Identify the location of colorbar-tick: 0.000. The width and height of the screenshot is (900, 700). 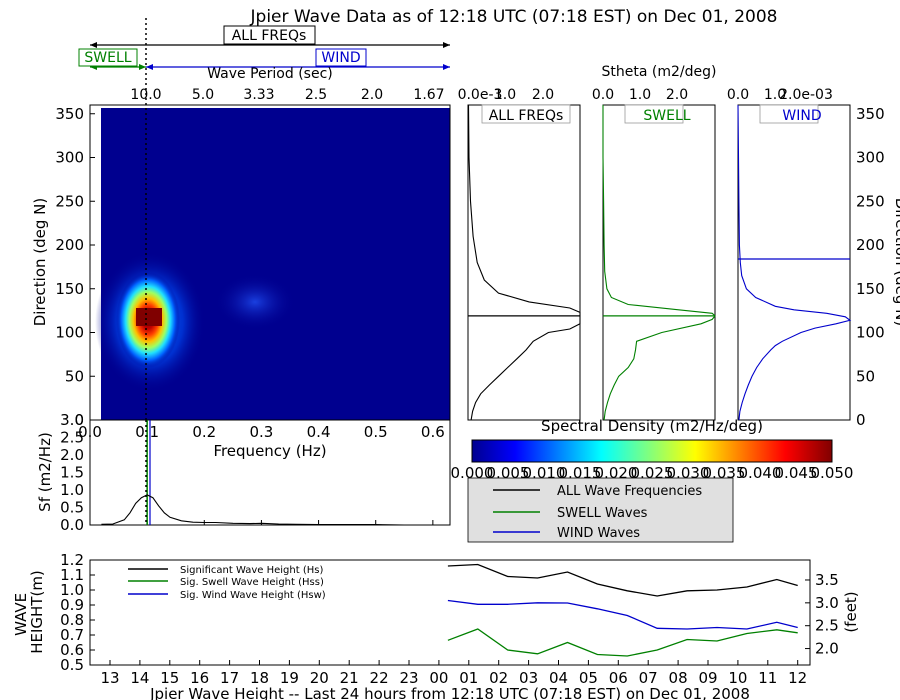
(472, 473).